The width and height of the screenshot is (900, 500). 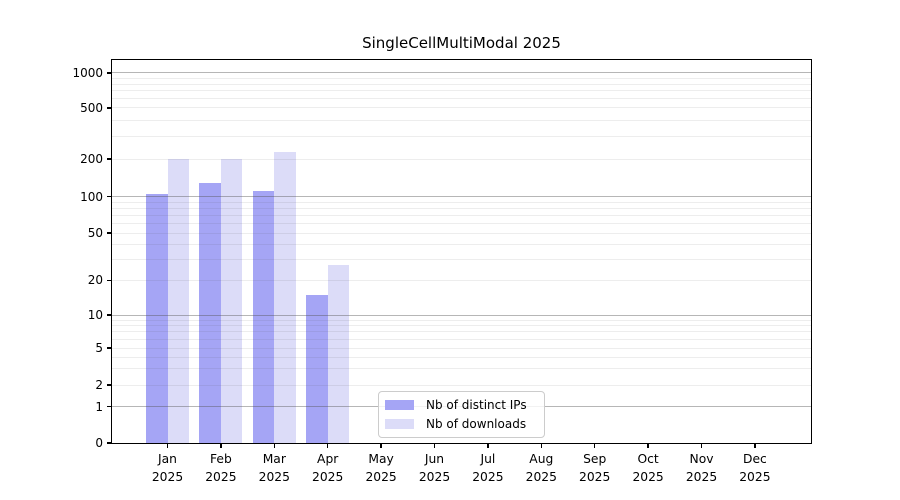 I want to click on x-axis-month-label: Feb 2025, so click(x=221, y=468).